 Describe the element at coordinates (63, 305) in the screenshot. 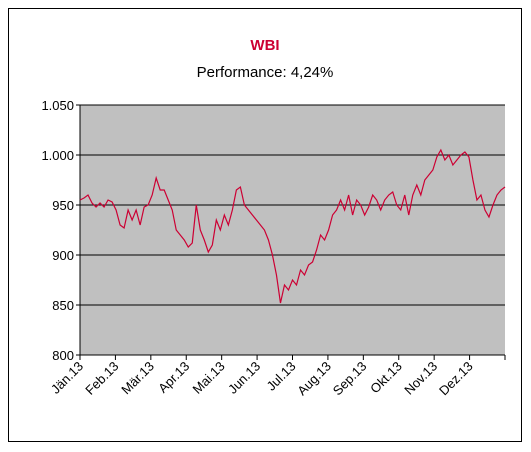

I see `y-tick-label: 850` at that location.